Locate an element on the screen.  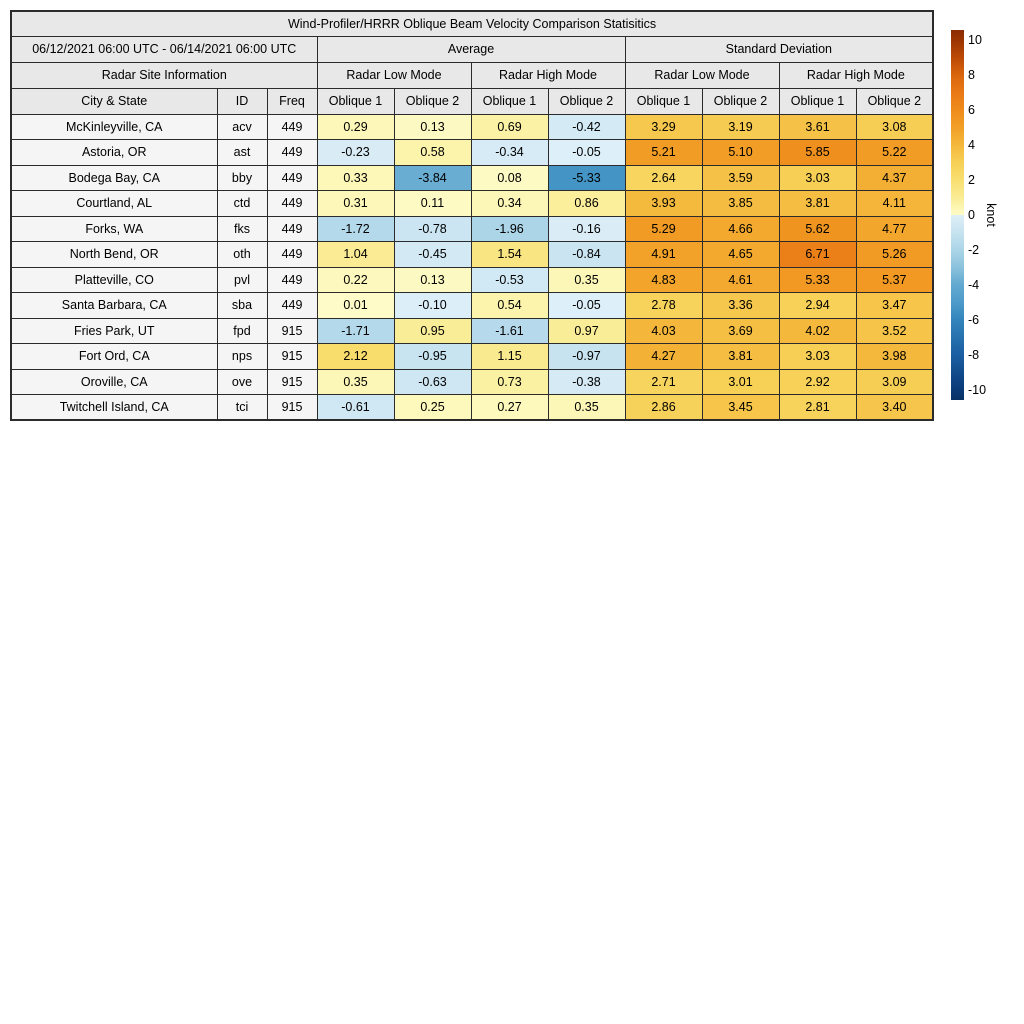
value-cell: 3.19 is located at coordinates (740, 126).